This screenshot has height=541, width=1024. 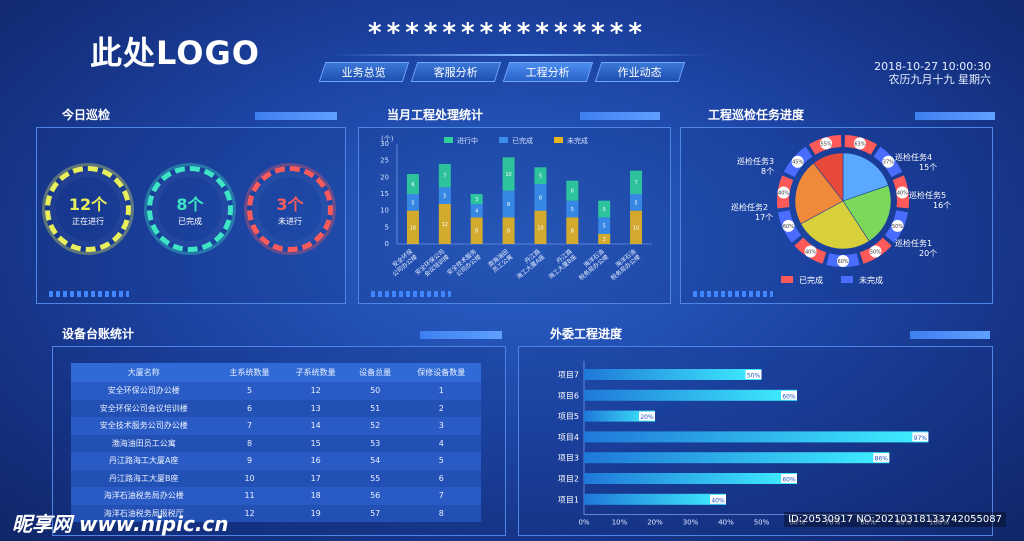 What do you see at coordinates (897, 227) in the screenshot?
I see `ring-label: 50%` at bounding box center [897, 227].